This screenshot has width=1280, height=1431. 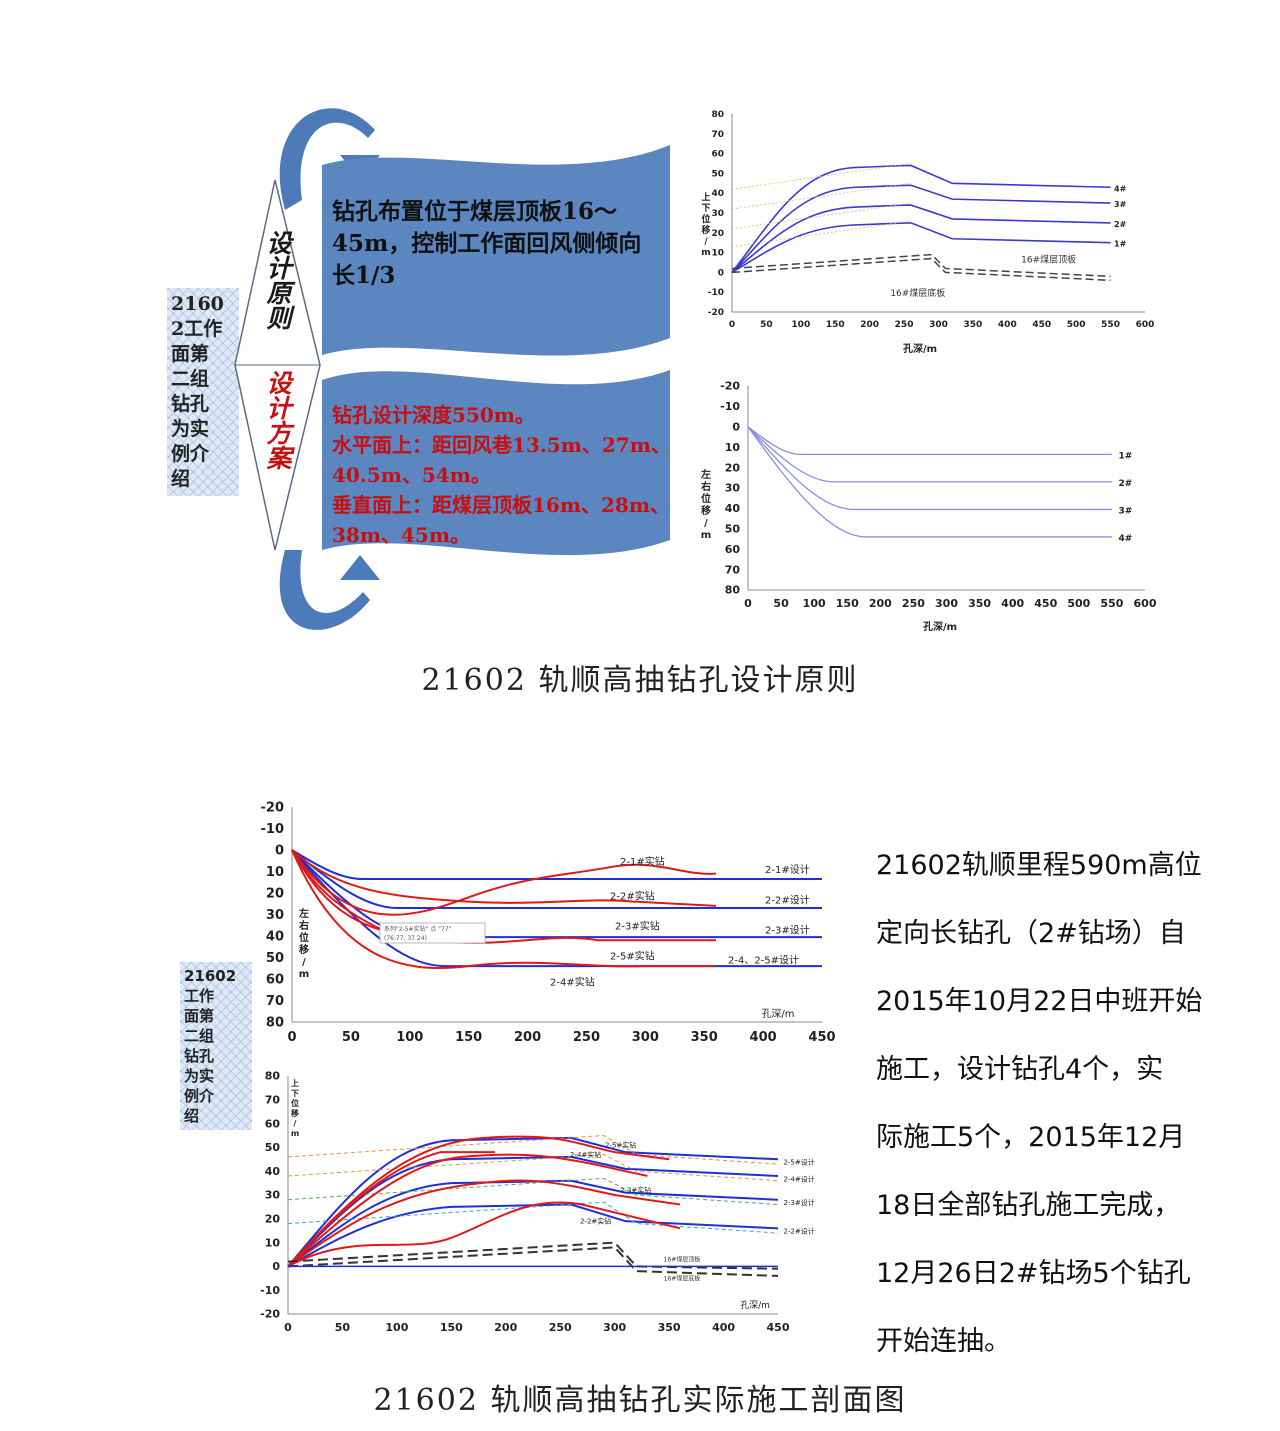 What do you see at coordinates (360, 567) in the screenshot?
I see `cycle-arrowhead-bottom` at bounding box center [360, 567].